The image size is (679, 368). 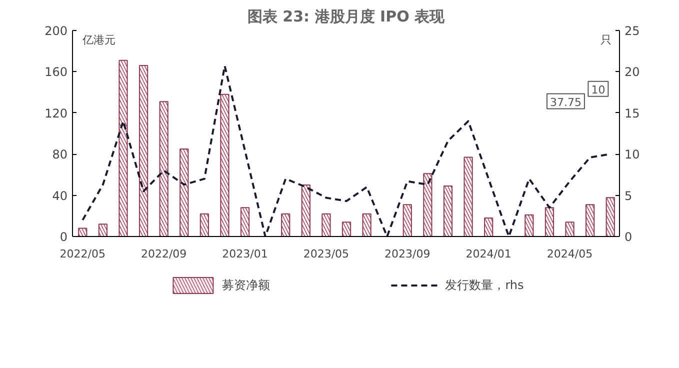 I want to click on chart-title: 图表 23: 港股月度 IPO 表现, so click(x=346, y=17).